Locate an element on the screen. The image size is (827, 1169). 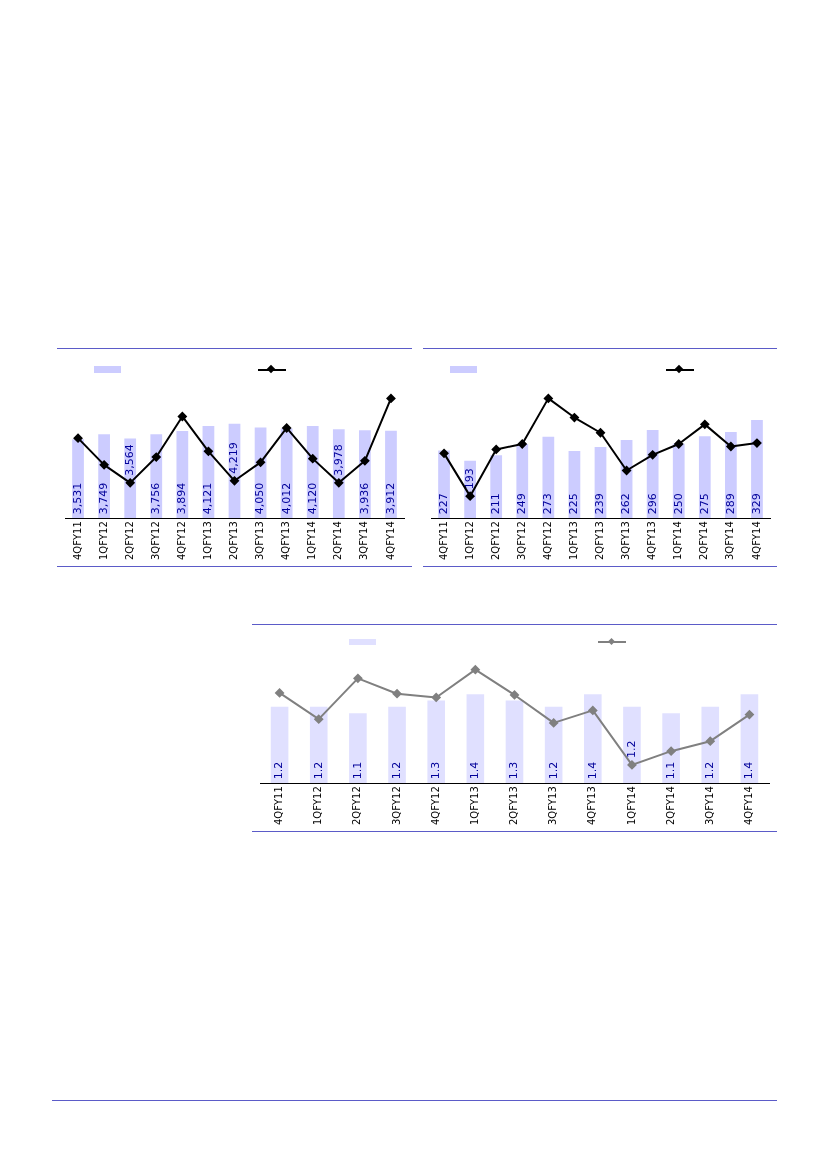
data-label: 4,121 is located at coordinates (208, 498).